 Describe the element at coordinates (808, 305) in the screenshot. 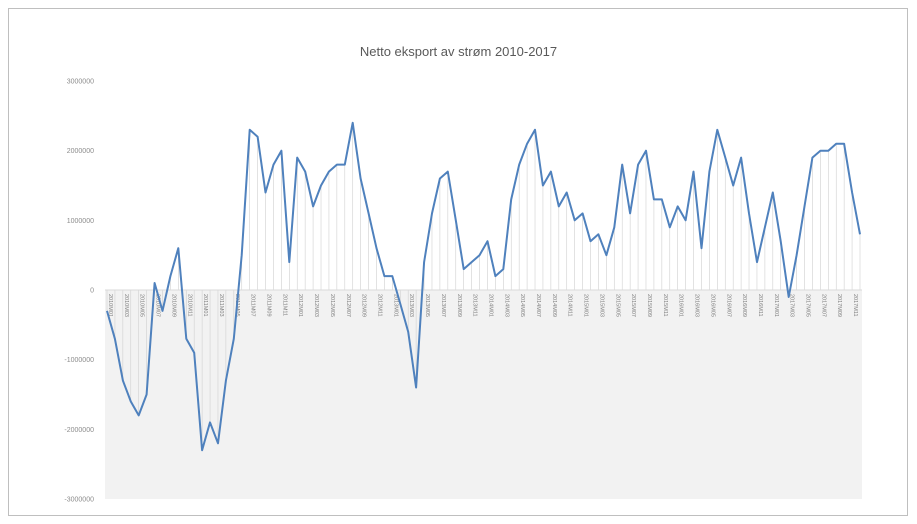

I see `x-tick-label: 2017M05` at that location.